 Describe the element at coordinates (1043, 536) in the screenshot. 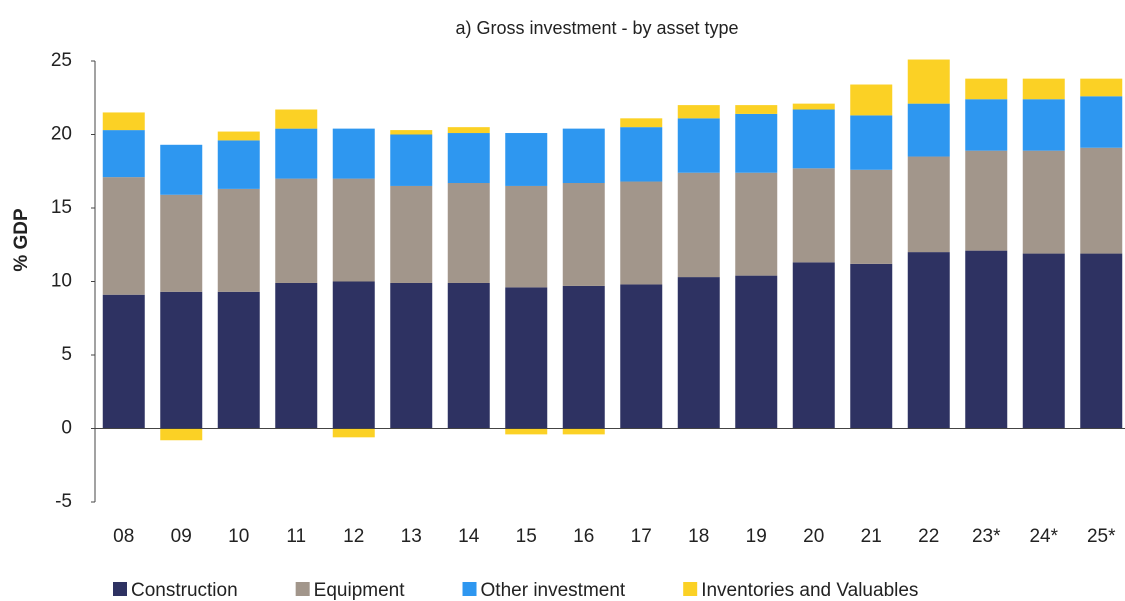

I see `x-tick-label: 24*` at that location.